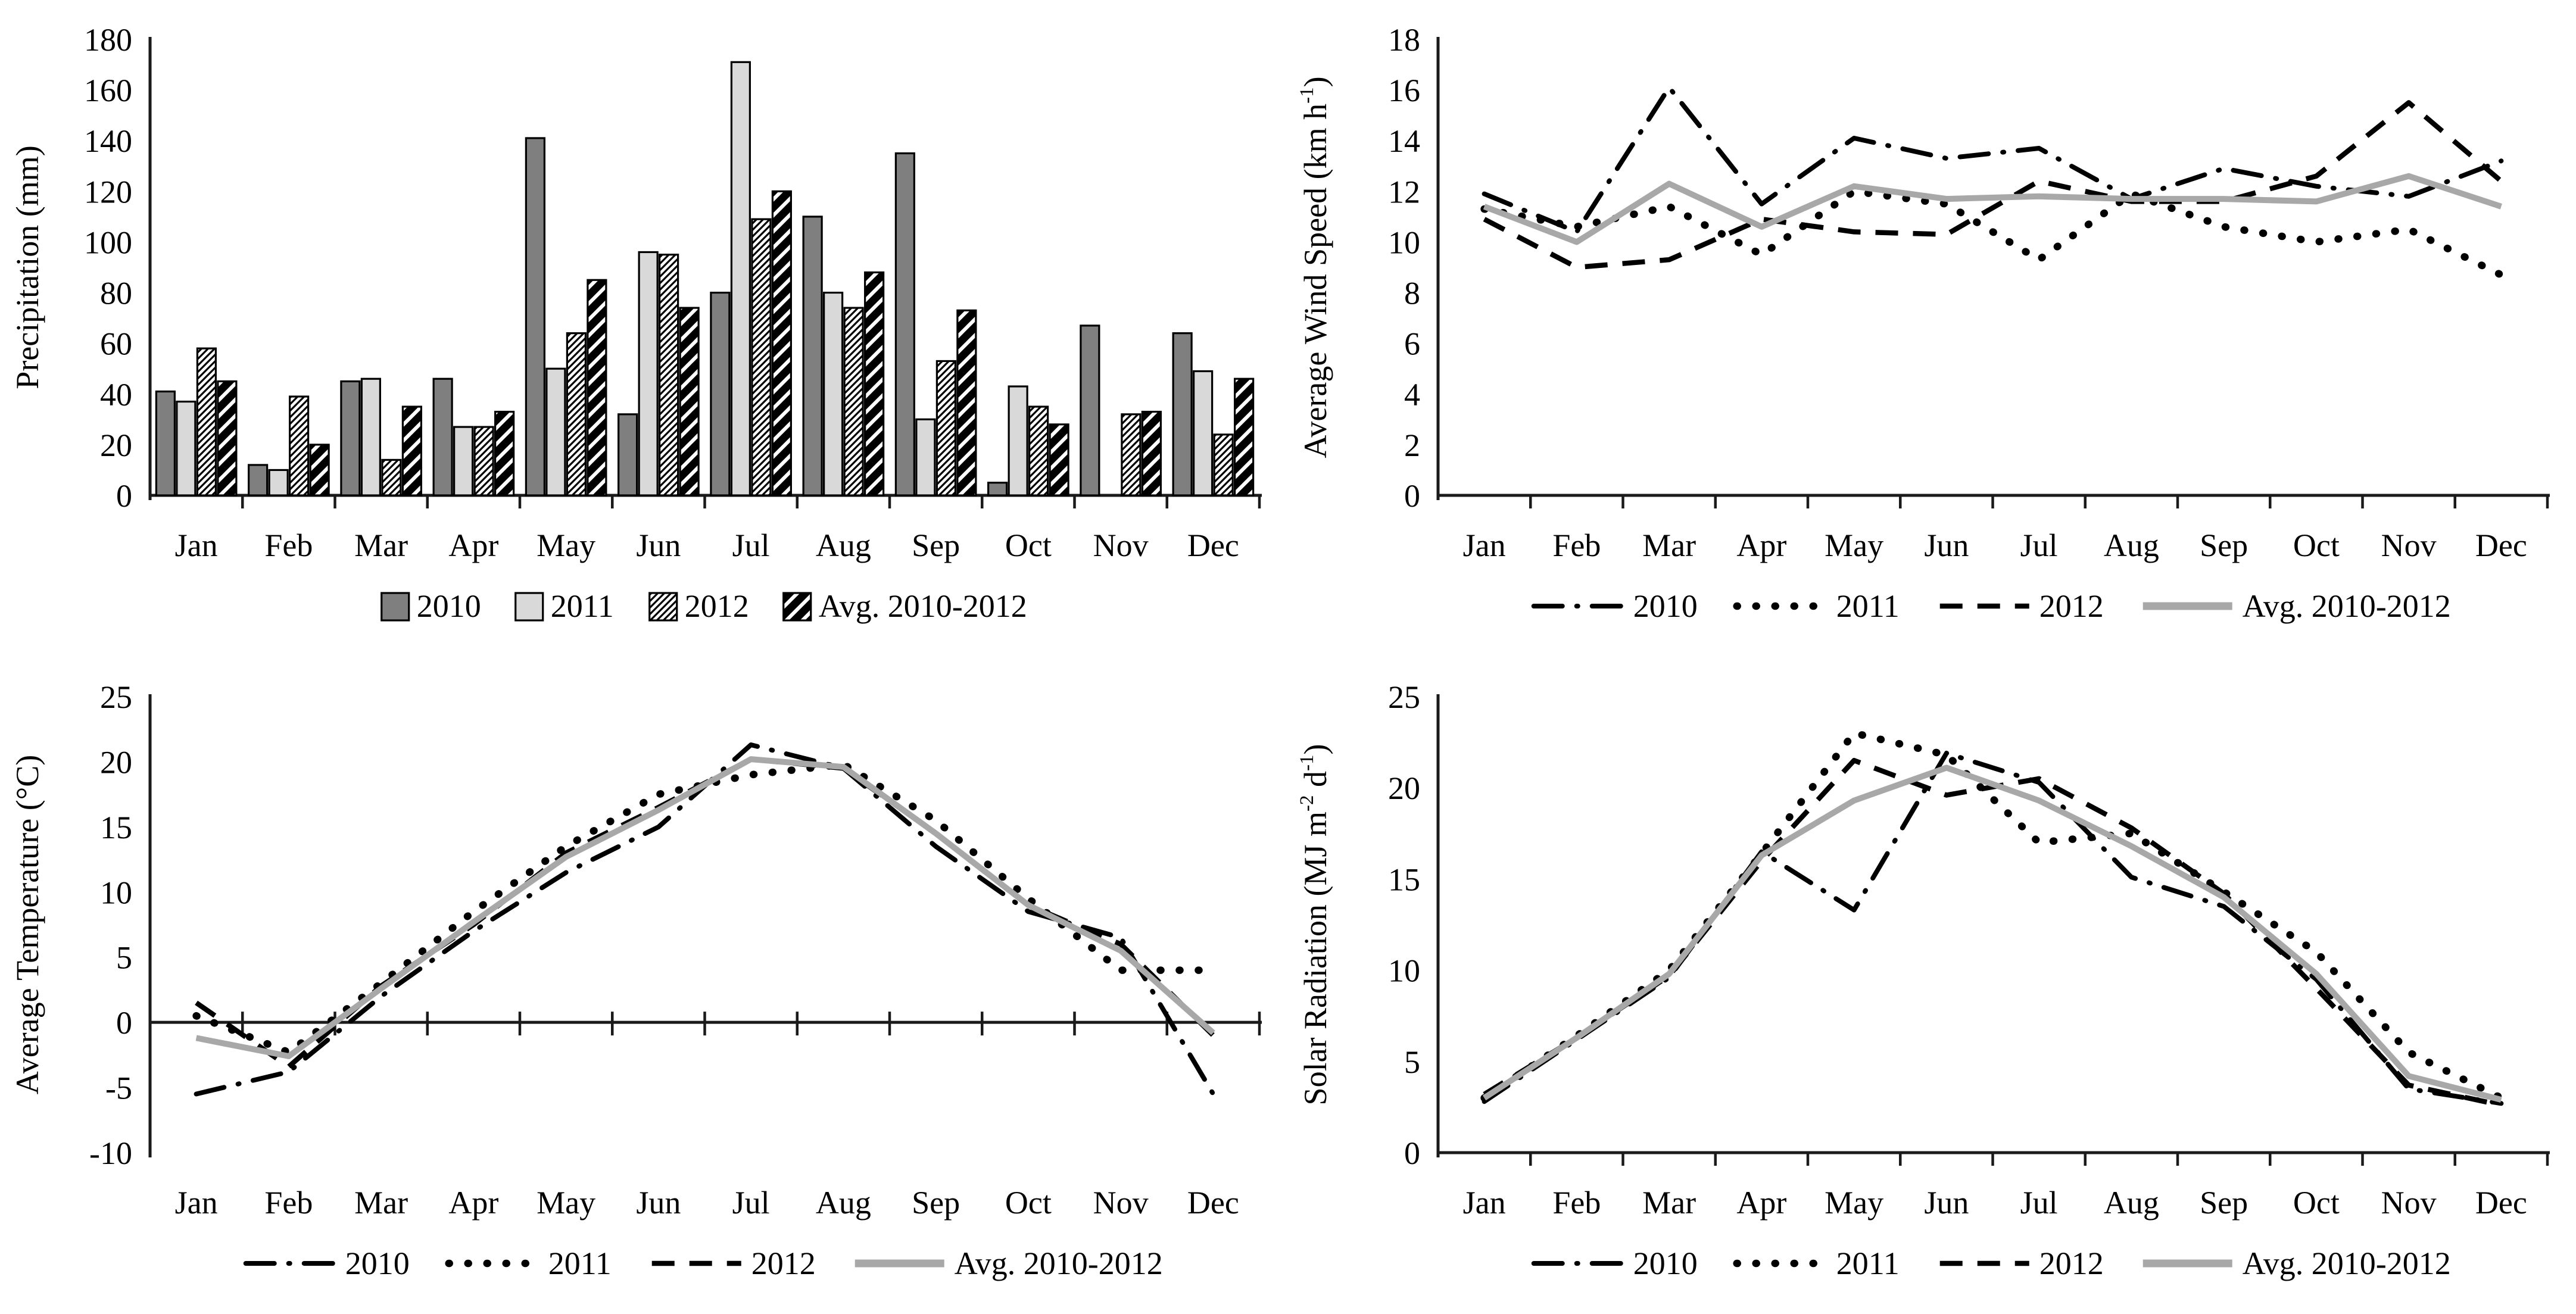 This screenshot has width=2576, height=1314. Describe the element at coordinates (116, 827) in the screenshot. I see `y-tick-label: 15` at that location.